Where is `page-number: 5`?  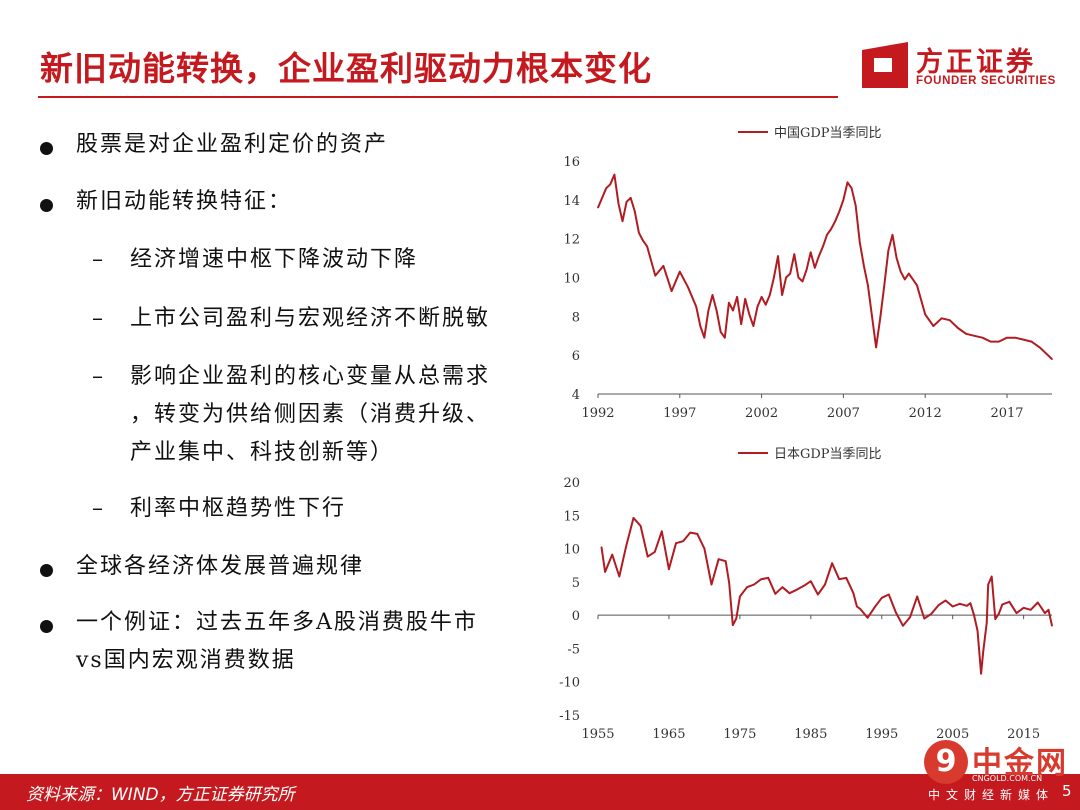 page-number: 5 is located at coordinates (1067, 791).